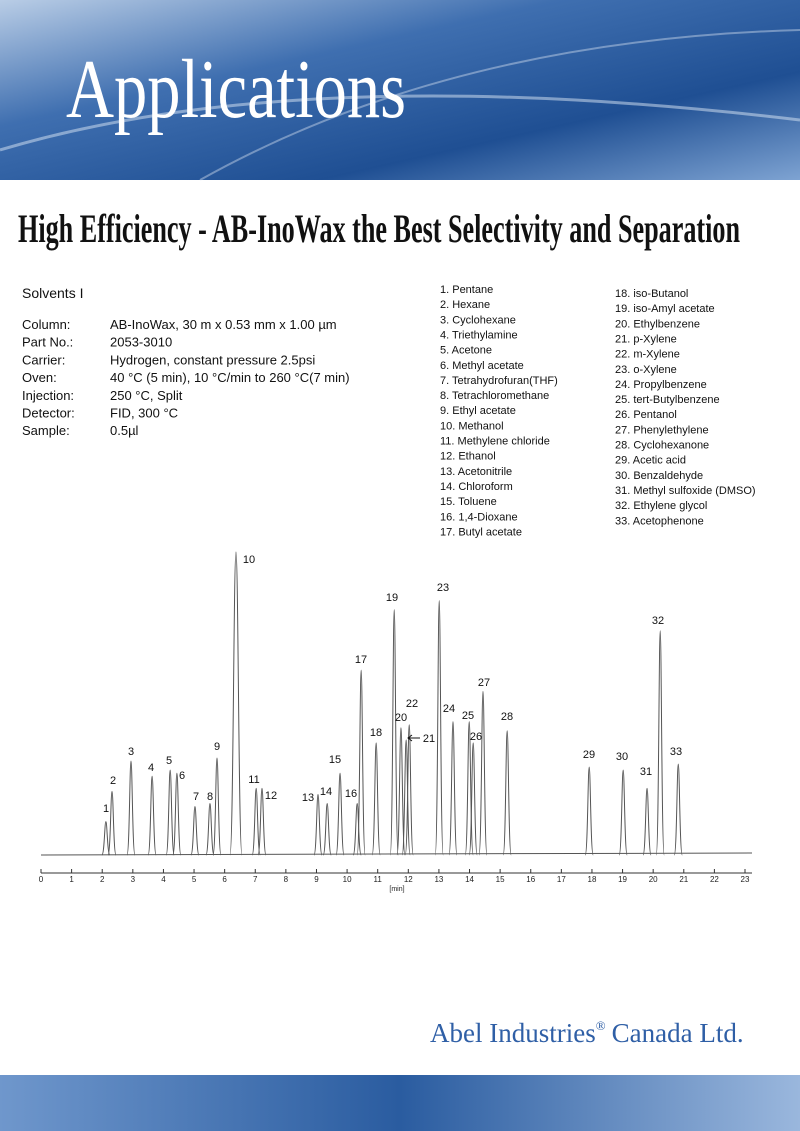 Image resolution: width=800 pixels, height=1131 pixels. What do you see at coordinates (494, 396) in the screenshot?
I see `compound: 8. Tetrachloromethane` at bounding box center [494, 396].